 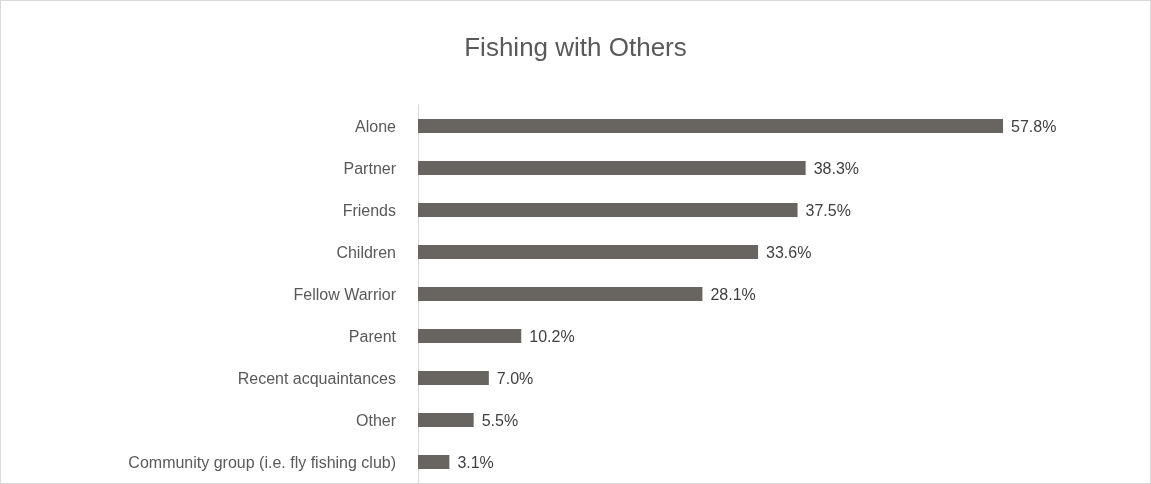 I want to click on data-label: 38.3%, so click(x=836, y=168).